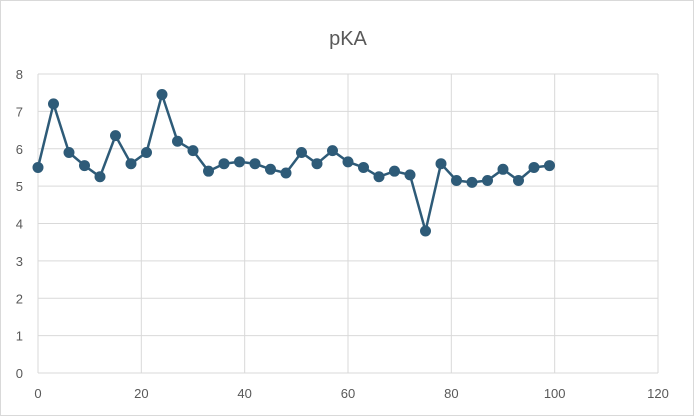 This screenshot has height=420, width=694. What do you see at coordinates (19, 111) in the screenshot?
I see `y-tick-label: 7` at bounding box center [19, 111].